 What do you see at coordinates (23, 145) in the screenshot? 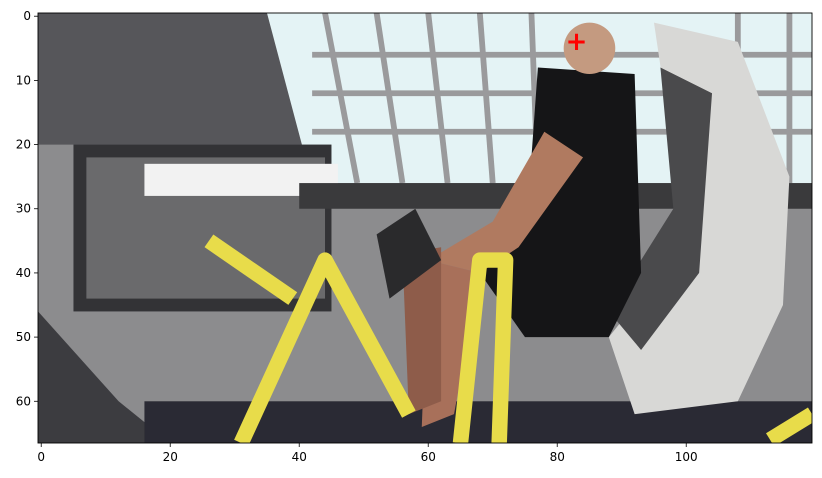
I see `y-tick-label: 20` at bounding box center [23, 145].